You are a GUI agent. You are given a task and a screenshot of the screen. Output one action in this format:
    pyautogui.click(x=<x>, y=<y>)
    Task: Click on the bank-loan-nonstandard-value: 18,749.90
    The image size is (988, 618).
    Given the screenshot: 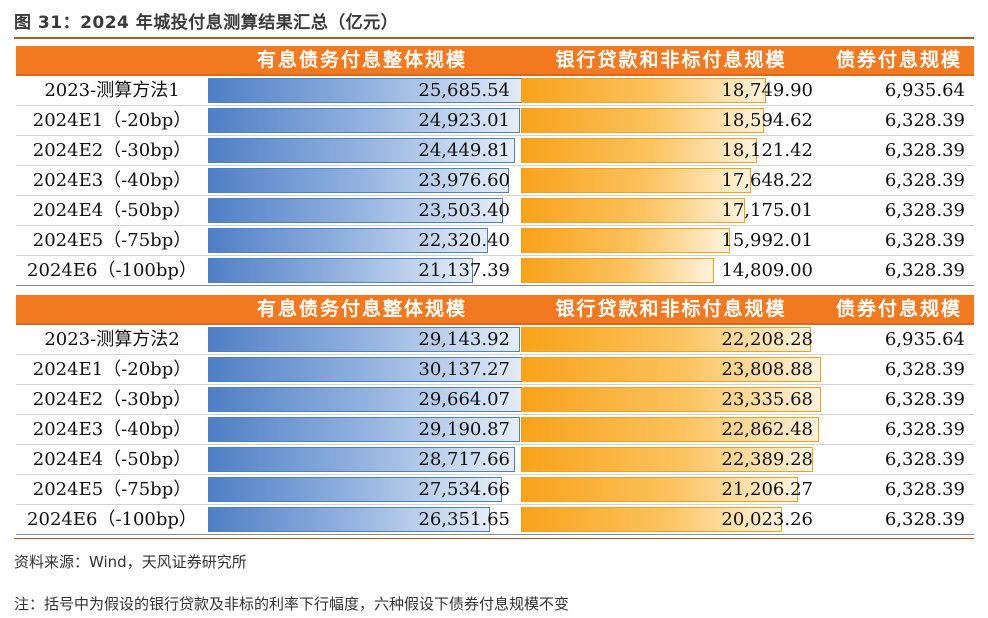 What is the action you would take?
    pyautogui.click(x=767, y=90)
    